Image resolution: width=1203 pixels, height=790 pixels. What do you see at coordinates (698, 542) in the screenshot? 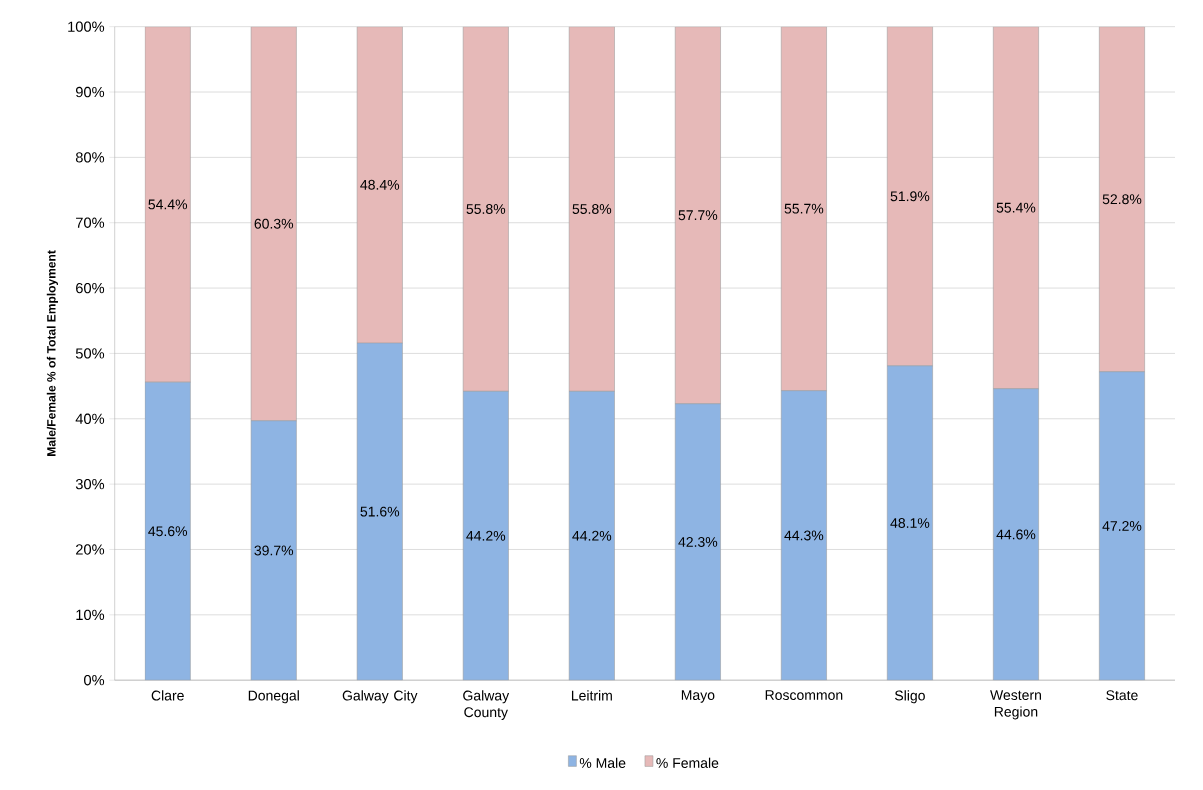
I see `data-label: 42.3%` at bounding box center [698, 542].